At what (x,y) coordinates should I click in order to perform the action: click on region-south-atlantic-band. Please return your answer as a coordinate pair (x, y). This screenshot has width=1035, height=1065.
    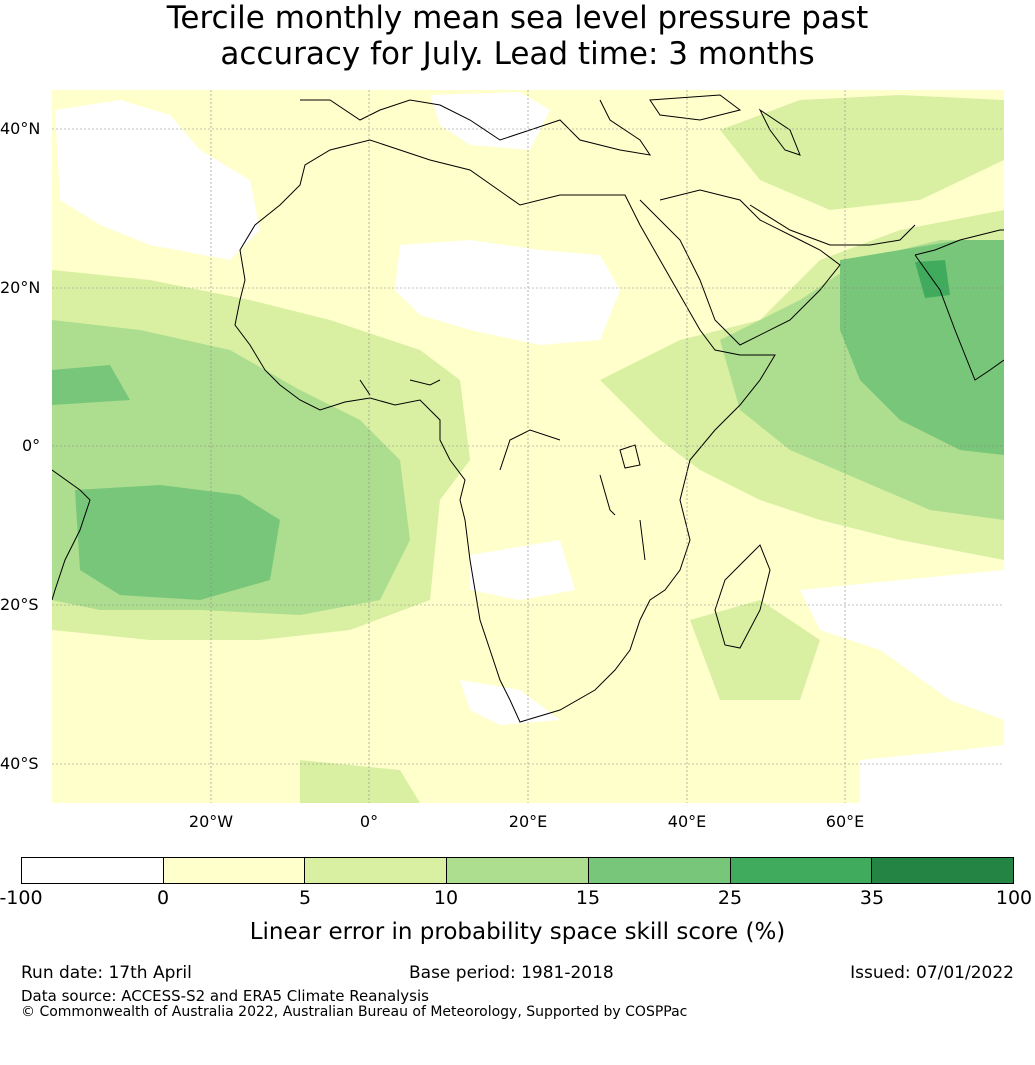
    Looking at the image, I should click on (360, 781).